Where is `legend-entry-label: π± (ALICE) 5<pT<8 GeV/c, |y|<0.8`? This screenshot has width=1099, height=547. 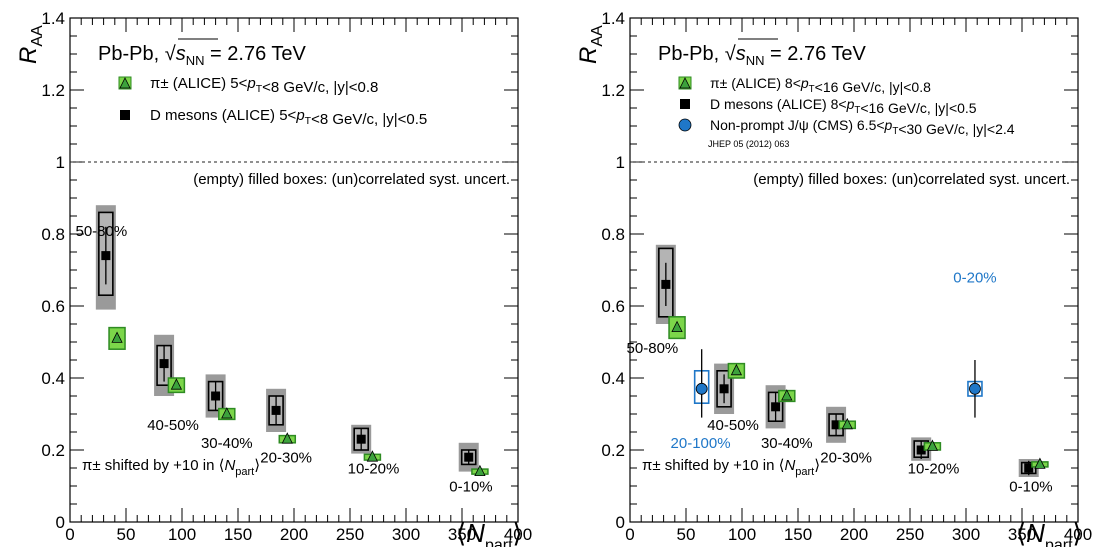 legend-entry-label: π± (ALICE) 5<pT<8 GeV/c, |y|<0.8 is located at coordinates (264, 85).